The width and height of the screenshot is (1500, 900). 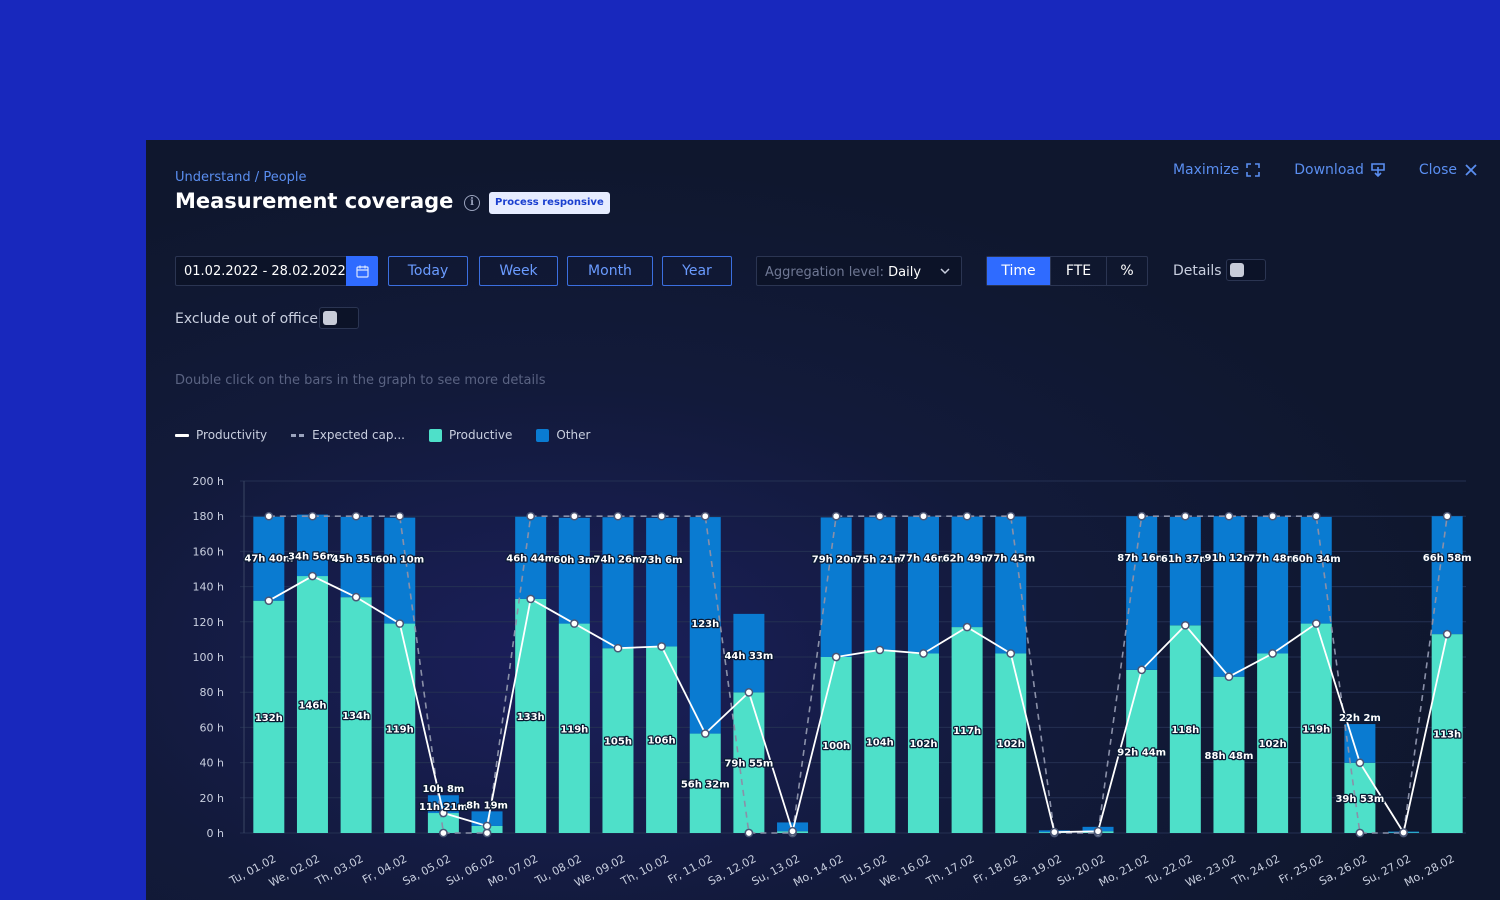 What do you see at coordinates (1079, 271) in the screenshot?
I see `fte-option: FTE` at bounding box center [1079, 271].